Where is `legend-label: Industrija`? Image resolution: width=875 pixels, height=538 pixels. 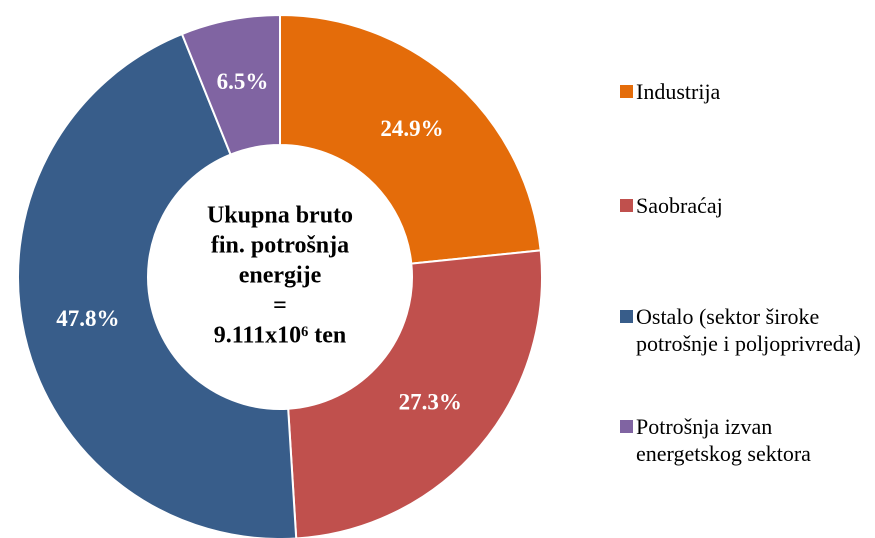 legend-label: Industrija is located at coordinates (678, 91).